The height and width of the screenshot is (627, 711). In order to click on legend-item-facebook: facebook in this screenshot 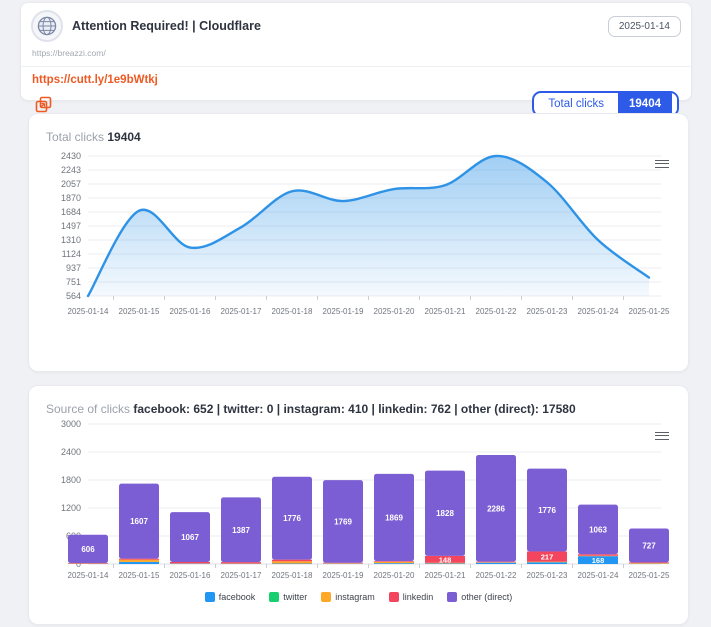, I will do `click(230, 597)`.